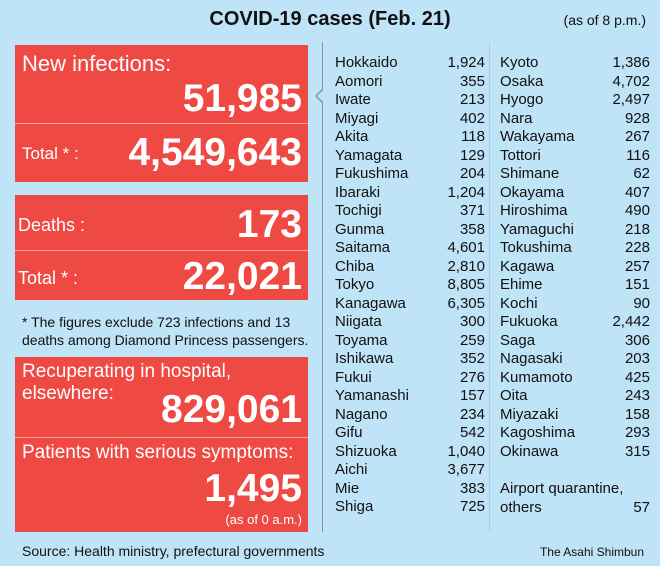  Describe the element at coordinates (355, 266) in the screenshot. I see `prefecture-name: Chiba` at that location.